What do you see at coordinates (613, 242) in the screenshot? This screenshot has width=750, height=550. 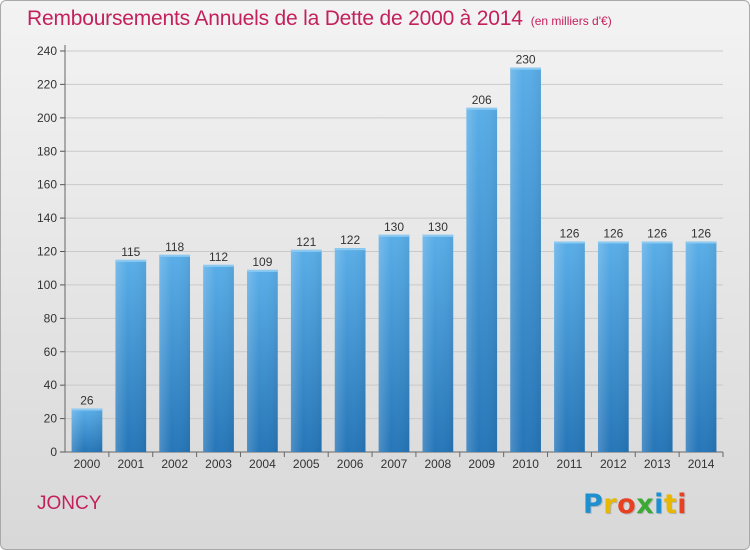 I see `bar-cap-2012` at bounding box center [613, 242].